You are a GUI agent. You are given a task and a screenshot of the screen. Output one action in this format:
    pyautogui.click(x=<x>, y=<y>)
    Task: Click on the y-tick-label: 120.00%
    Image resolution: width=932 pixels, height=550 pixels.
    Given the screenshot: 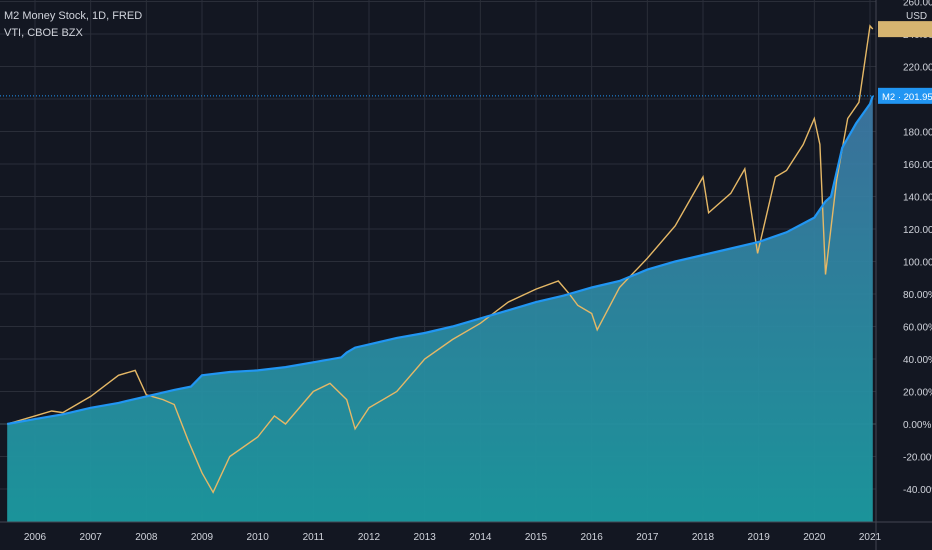 What is the action you would take?
    pyautogui.click(x=917, y=230)
    